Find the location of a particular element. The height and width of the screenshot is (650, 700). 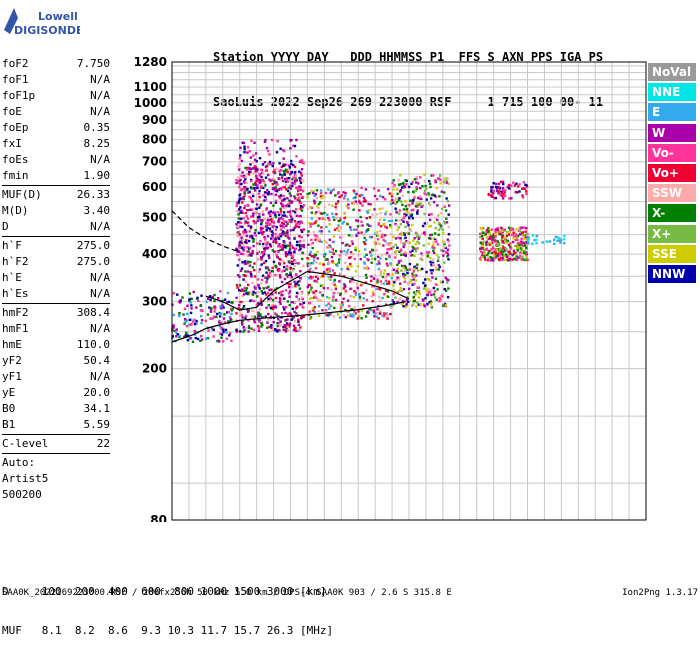

param-value: 275.0 is located at coordinates (93, 261).